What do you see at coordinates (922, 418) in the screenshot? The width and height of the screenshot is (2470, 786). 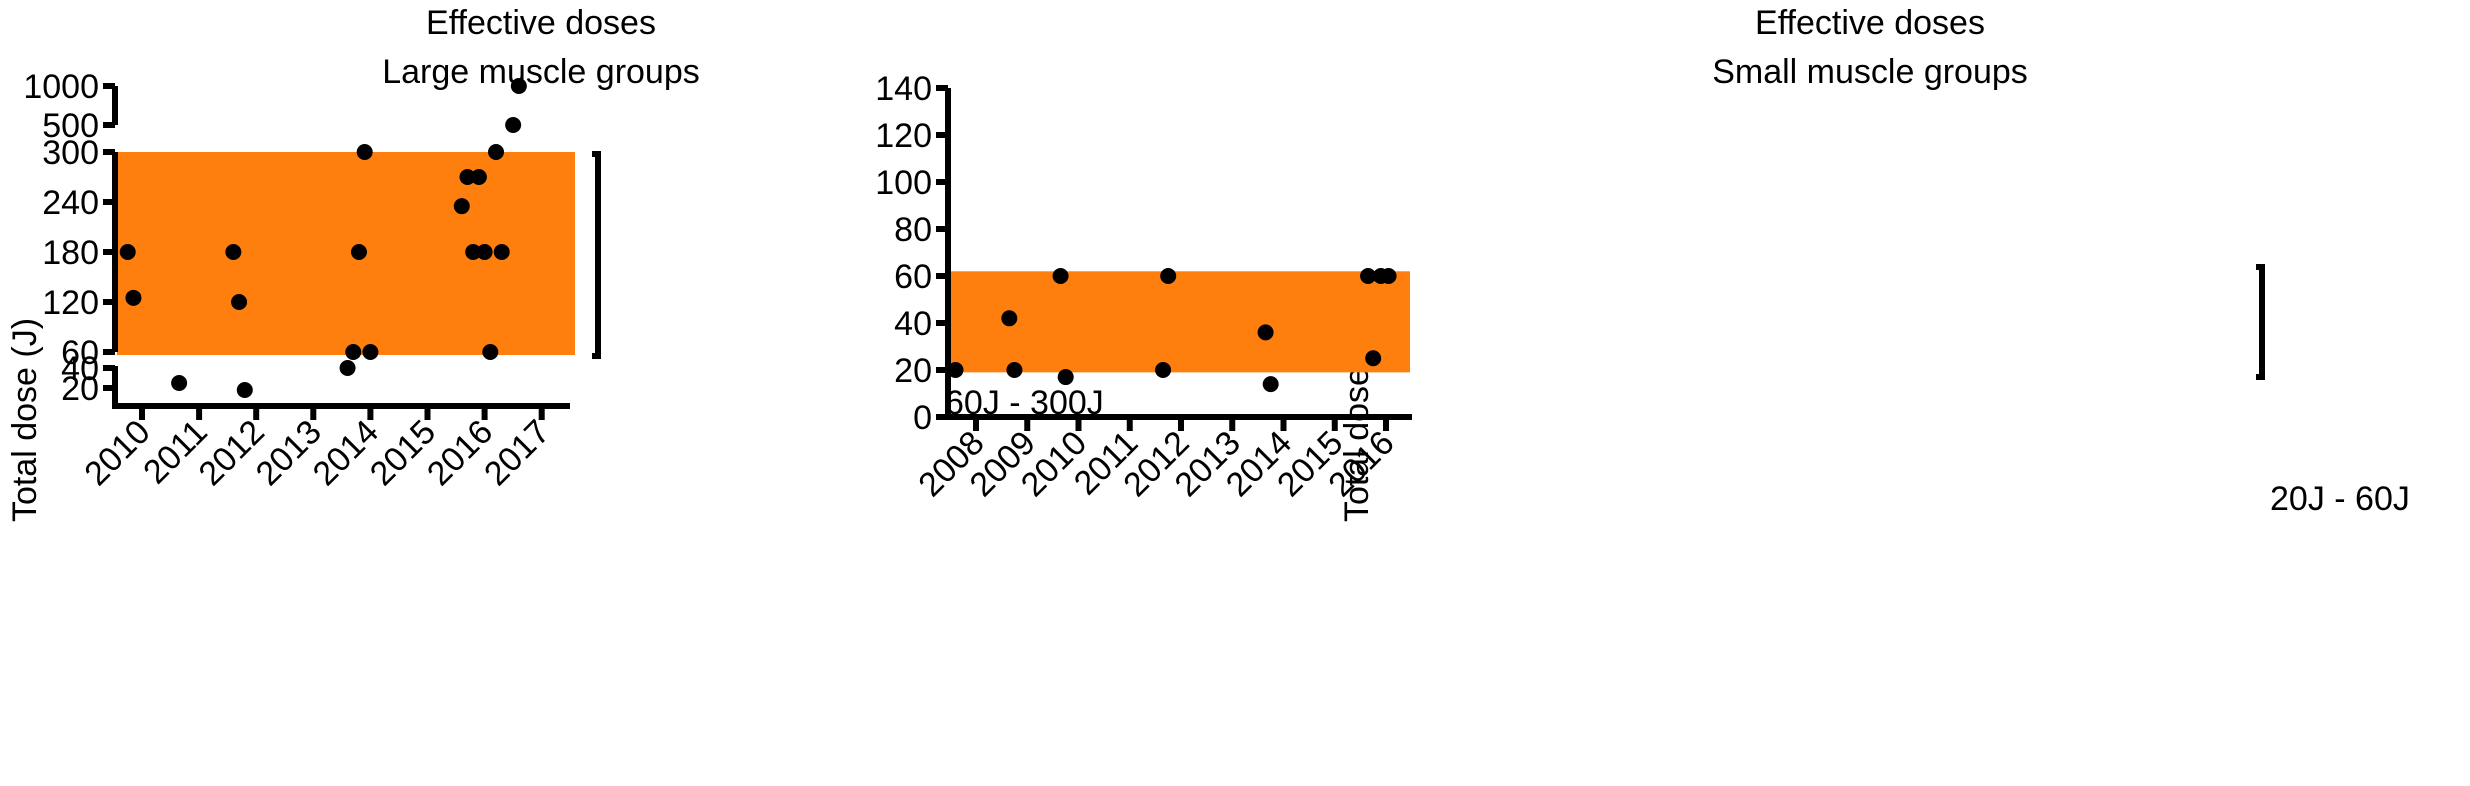 I see `chart2-y-tick-label: 0` at bounding box center [922, 418].